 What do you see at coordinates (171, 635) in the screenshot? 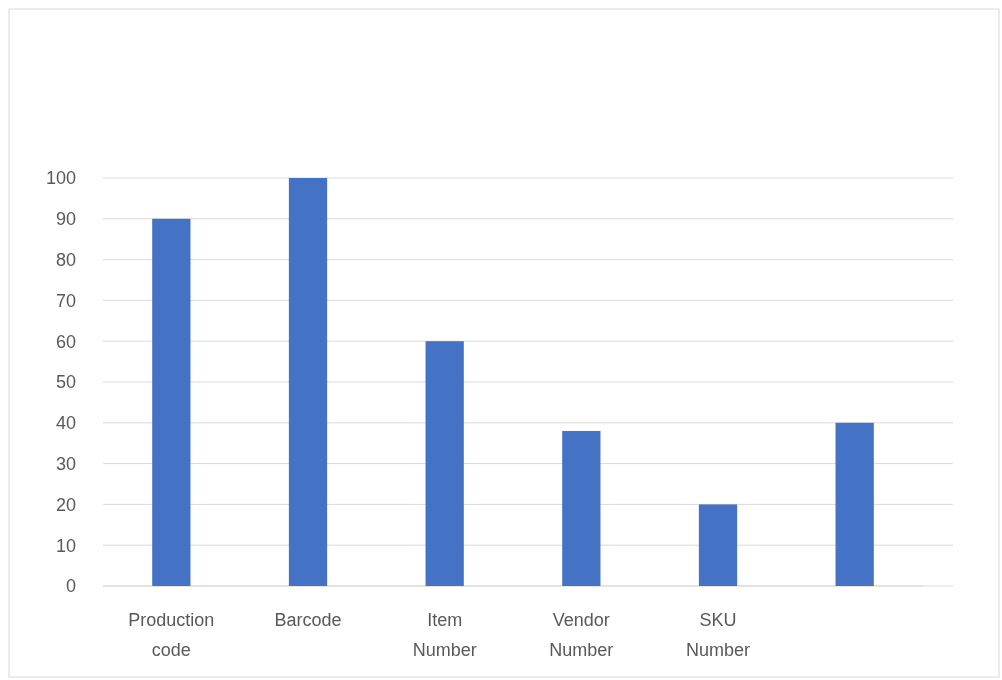
I see `x-tick-label: Production code` at bounding box center [171, 635].